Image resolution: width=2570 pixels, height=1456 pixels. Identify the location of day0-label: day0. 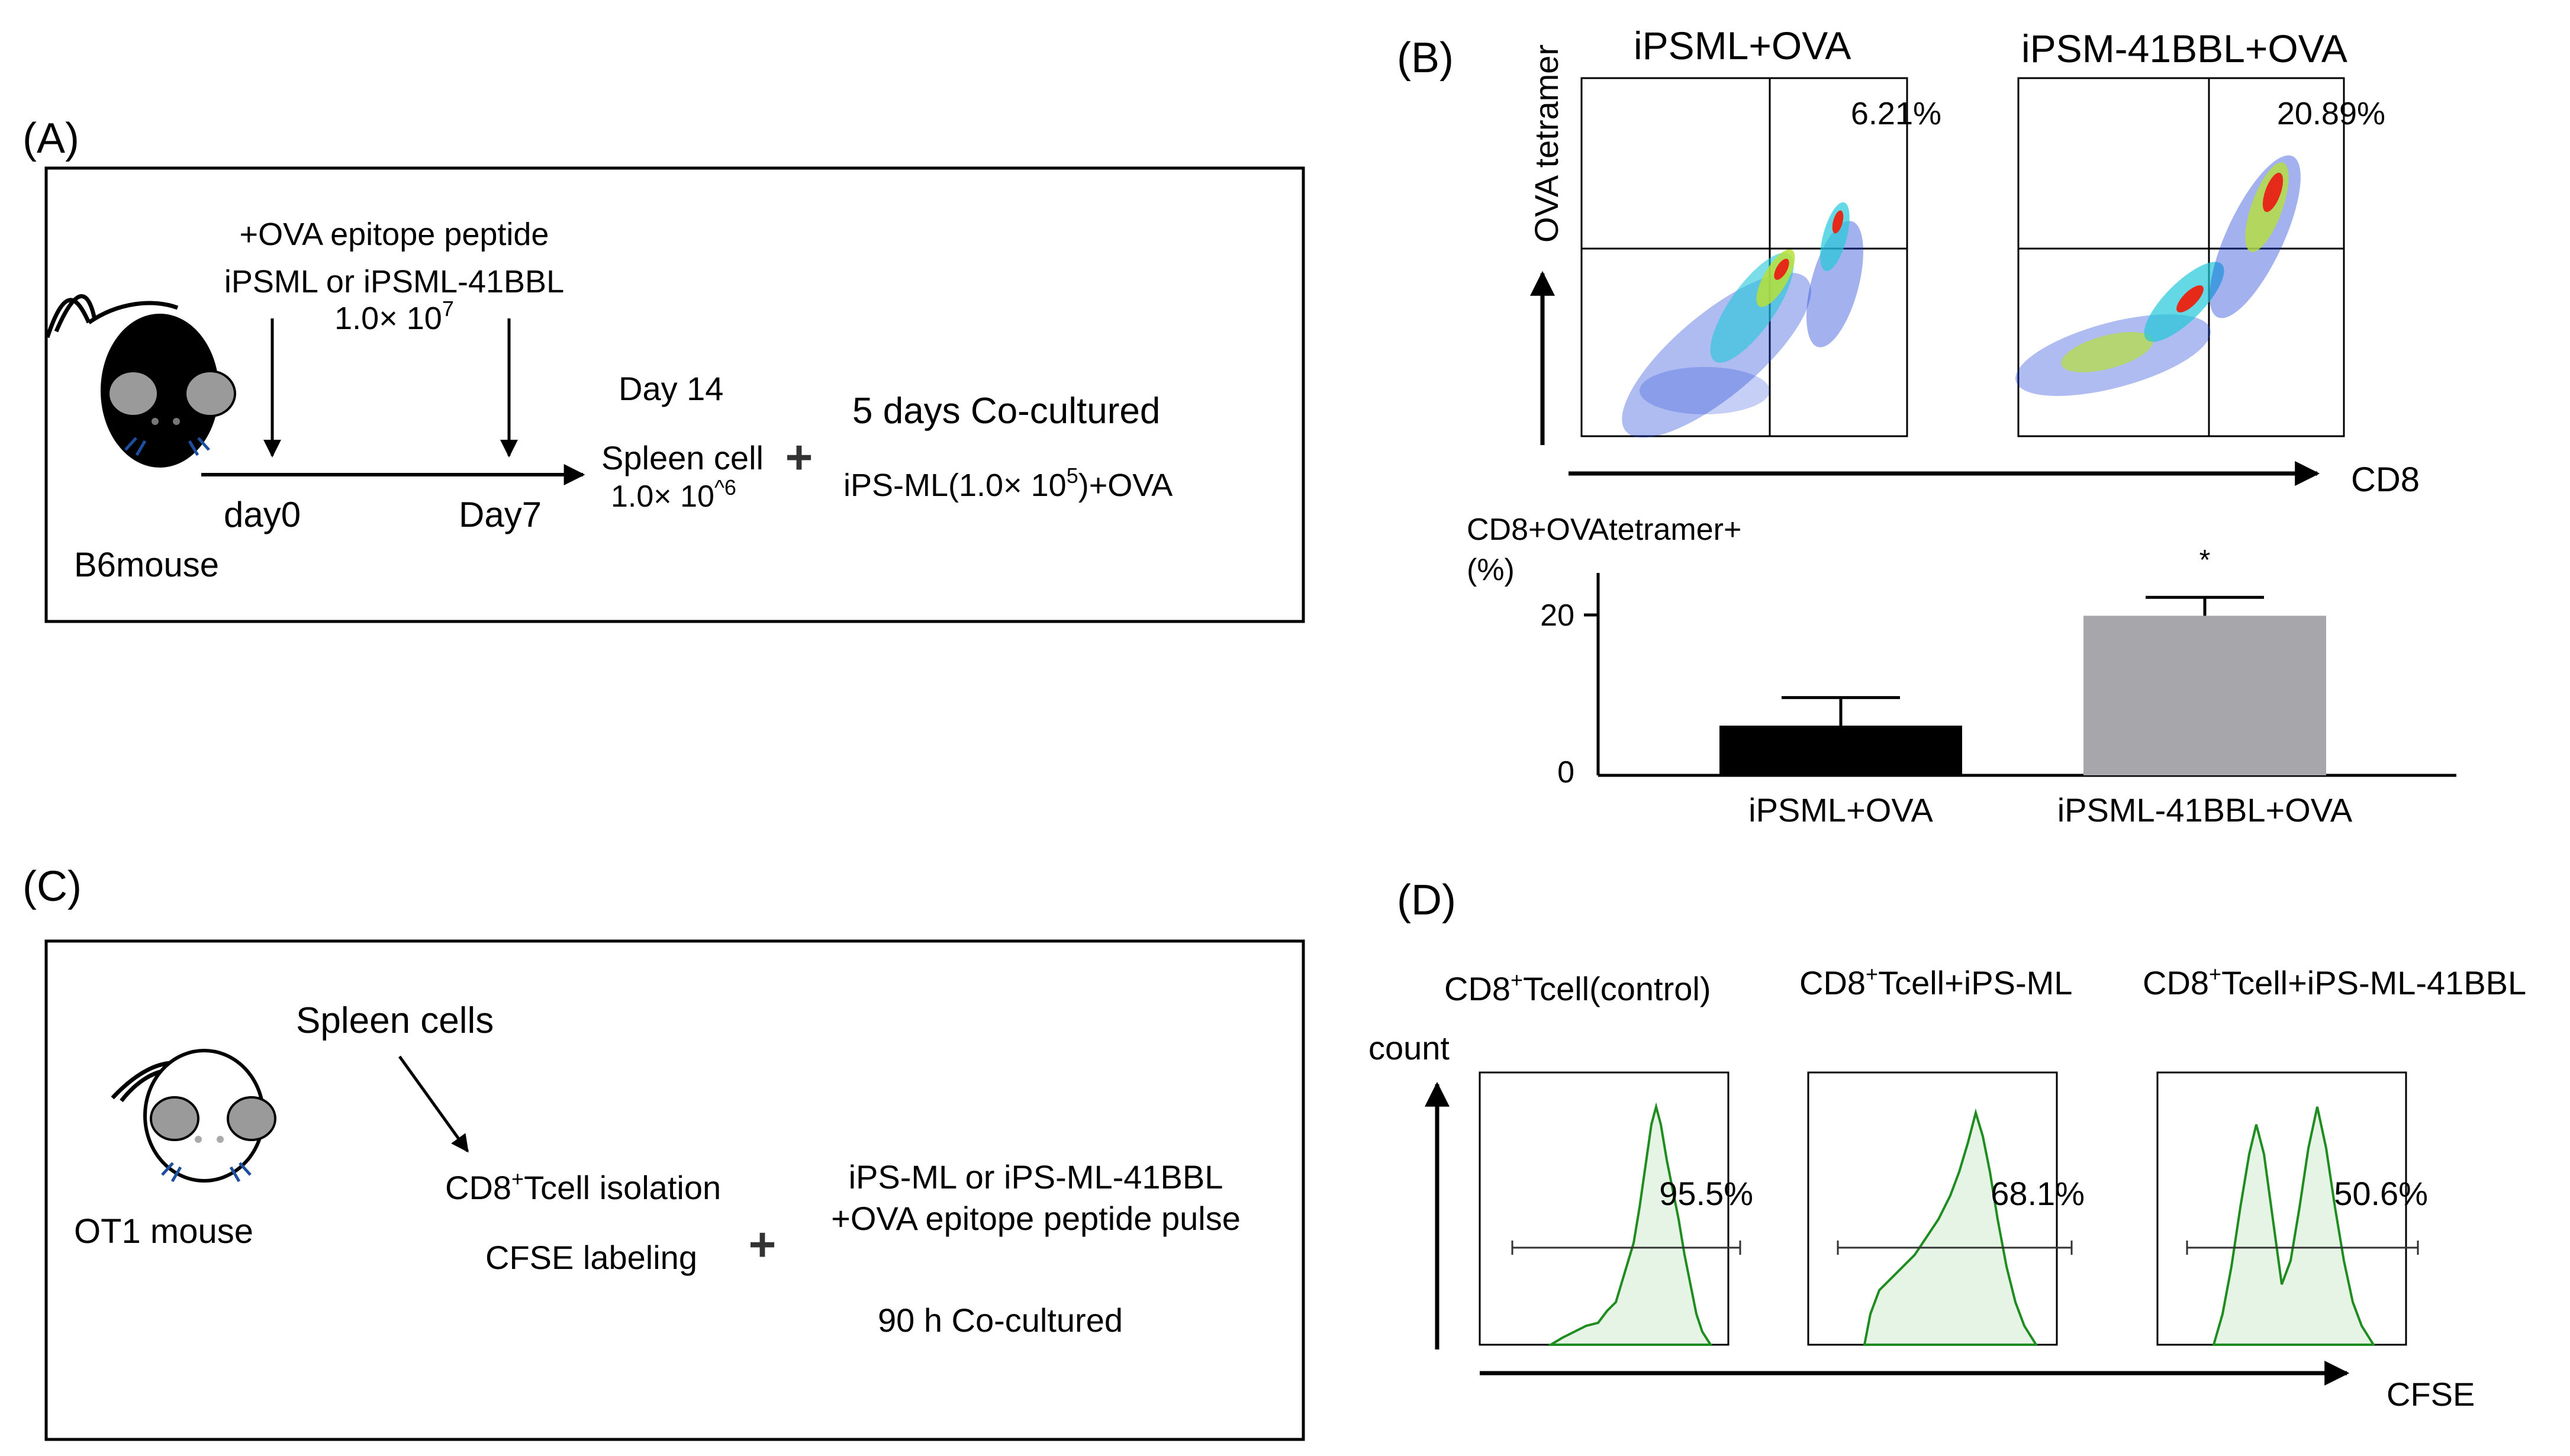
(262, 515).